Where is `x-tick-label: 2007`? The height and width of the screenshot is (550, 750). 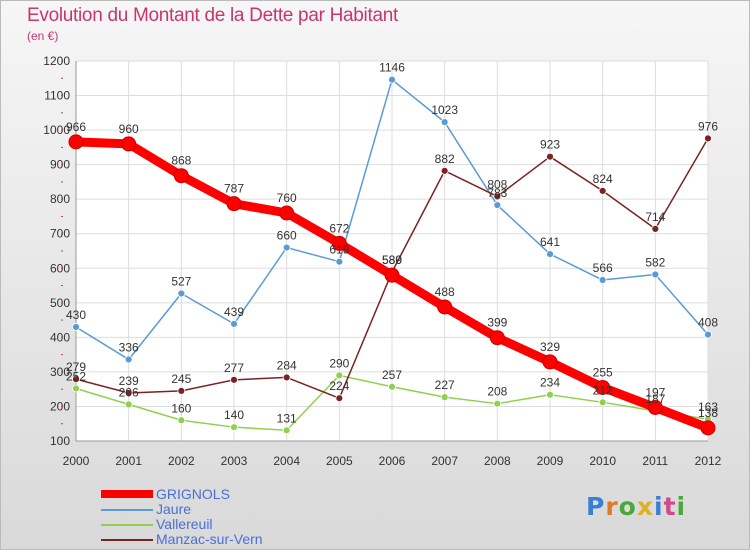 x-tick-label: 2007 is located at coordinates (444, 461).